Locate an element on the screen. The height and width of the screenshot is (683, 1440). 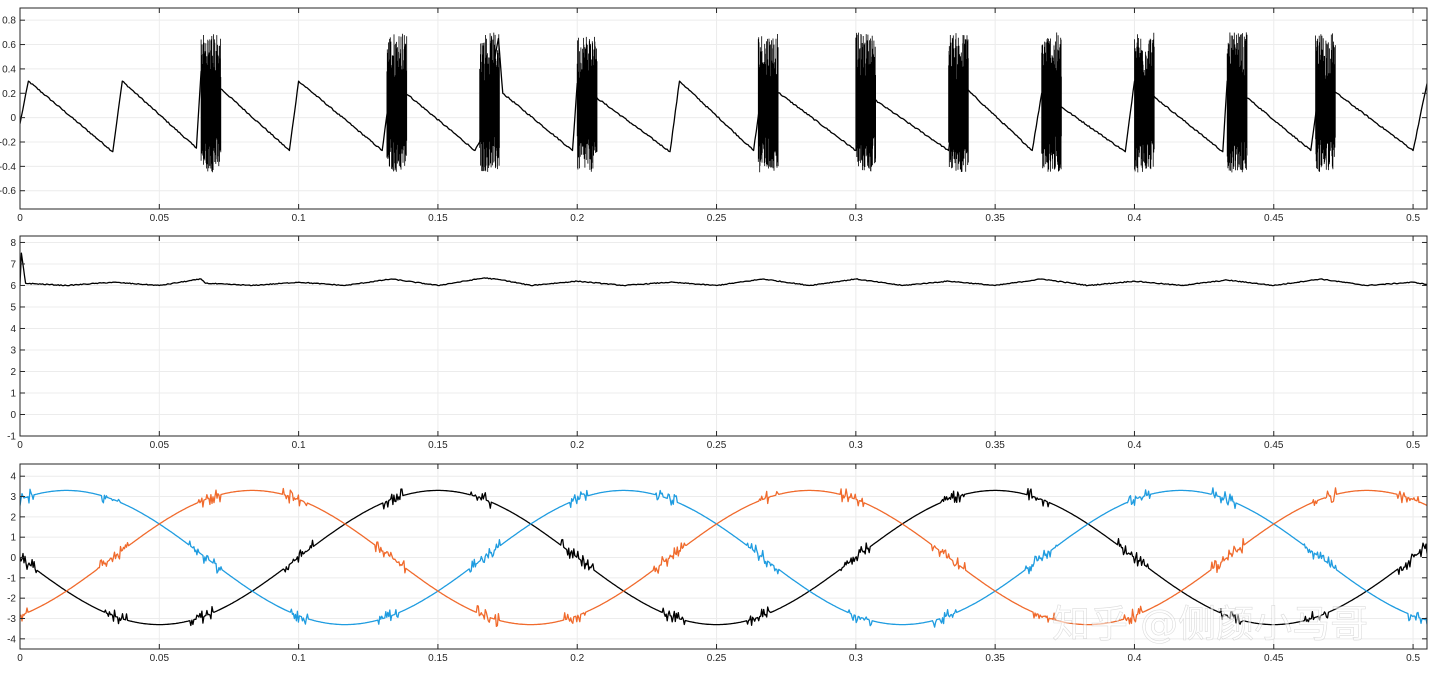
y-tick-label: -2 is located at coordinates (11, 599).